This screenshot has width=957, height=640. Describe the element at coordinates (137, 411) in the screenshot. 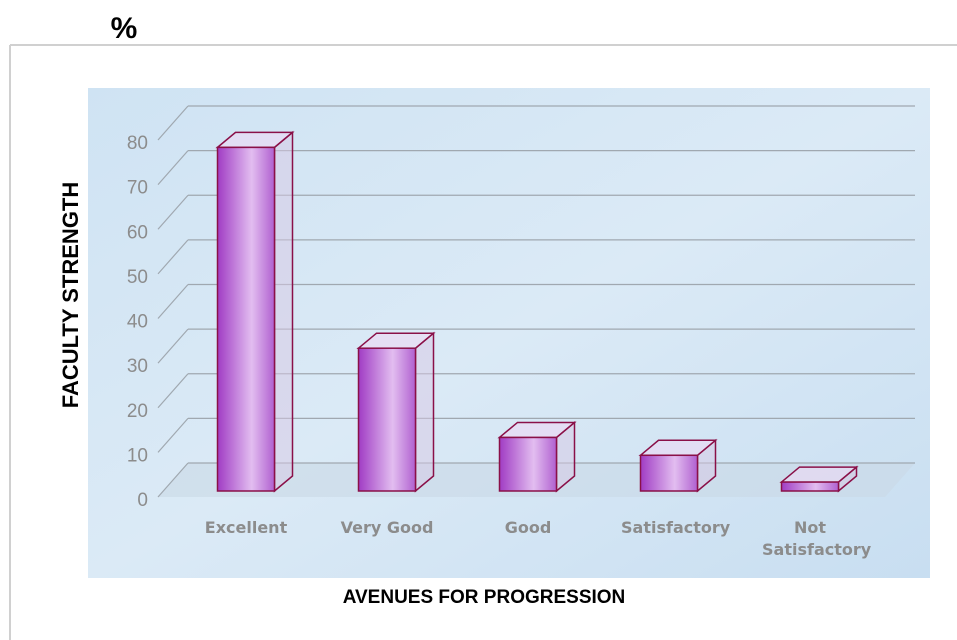

I see `y-tick-label: 20` at that location.